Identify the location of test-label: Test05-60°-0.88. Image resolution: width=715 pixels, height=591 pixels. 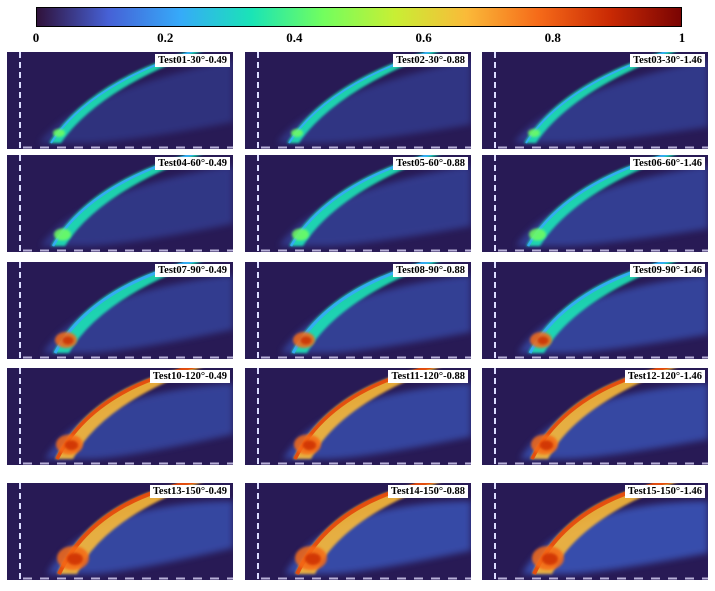
(430, 163).